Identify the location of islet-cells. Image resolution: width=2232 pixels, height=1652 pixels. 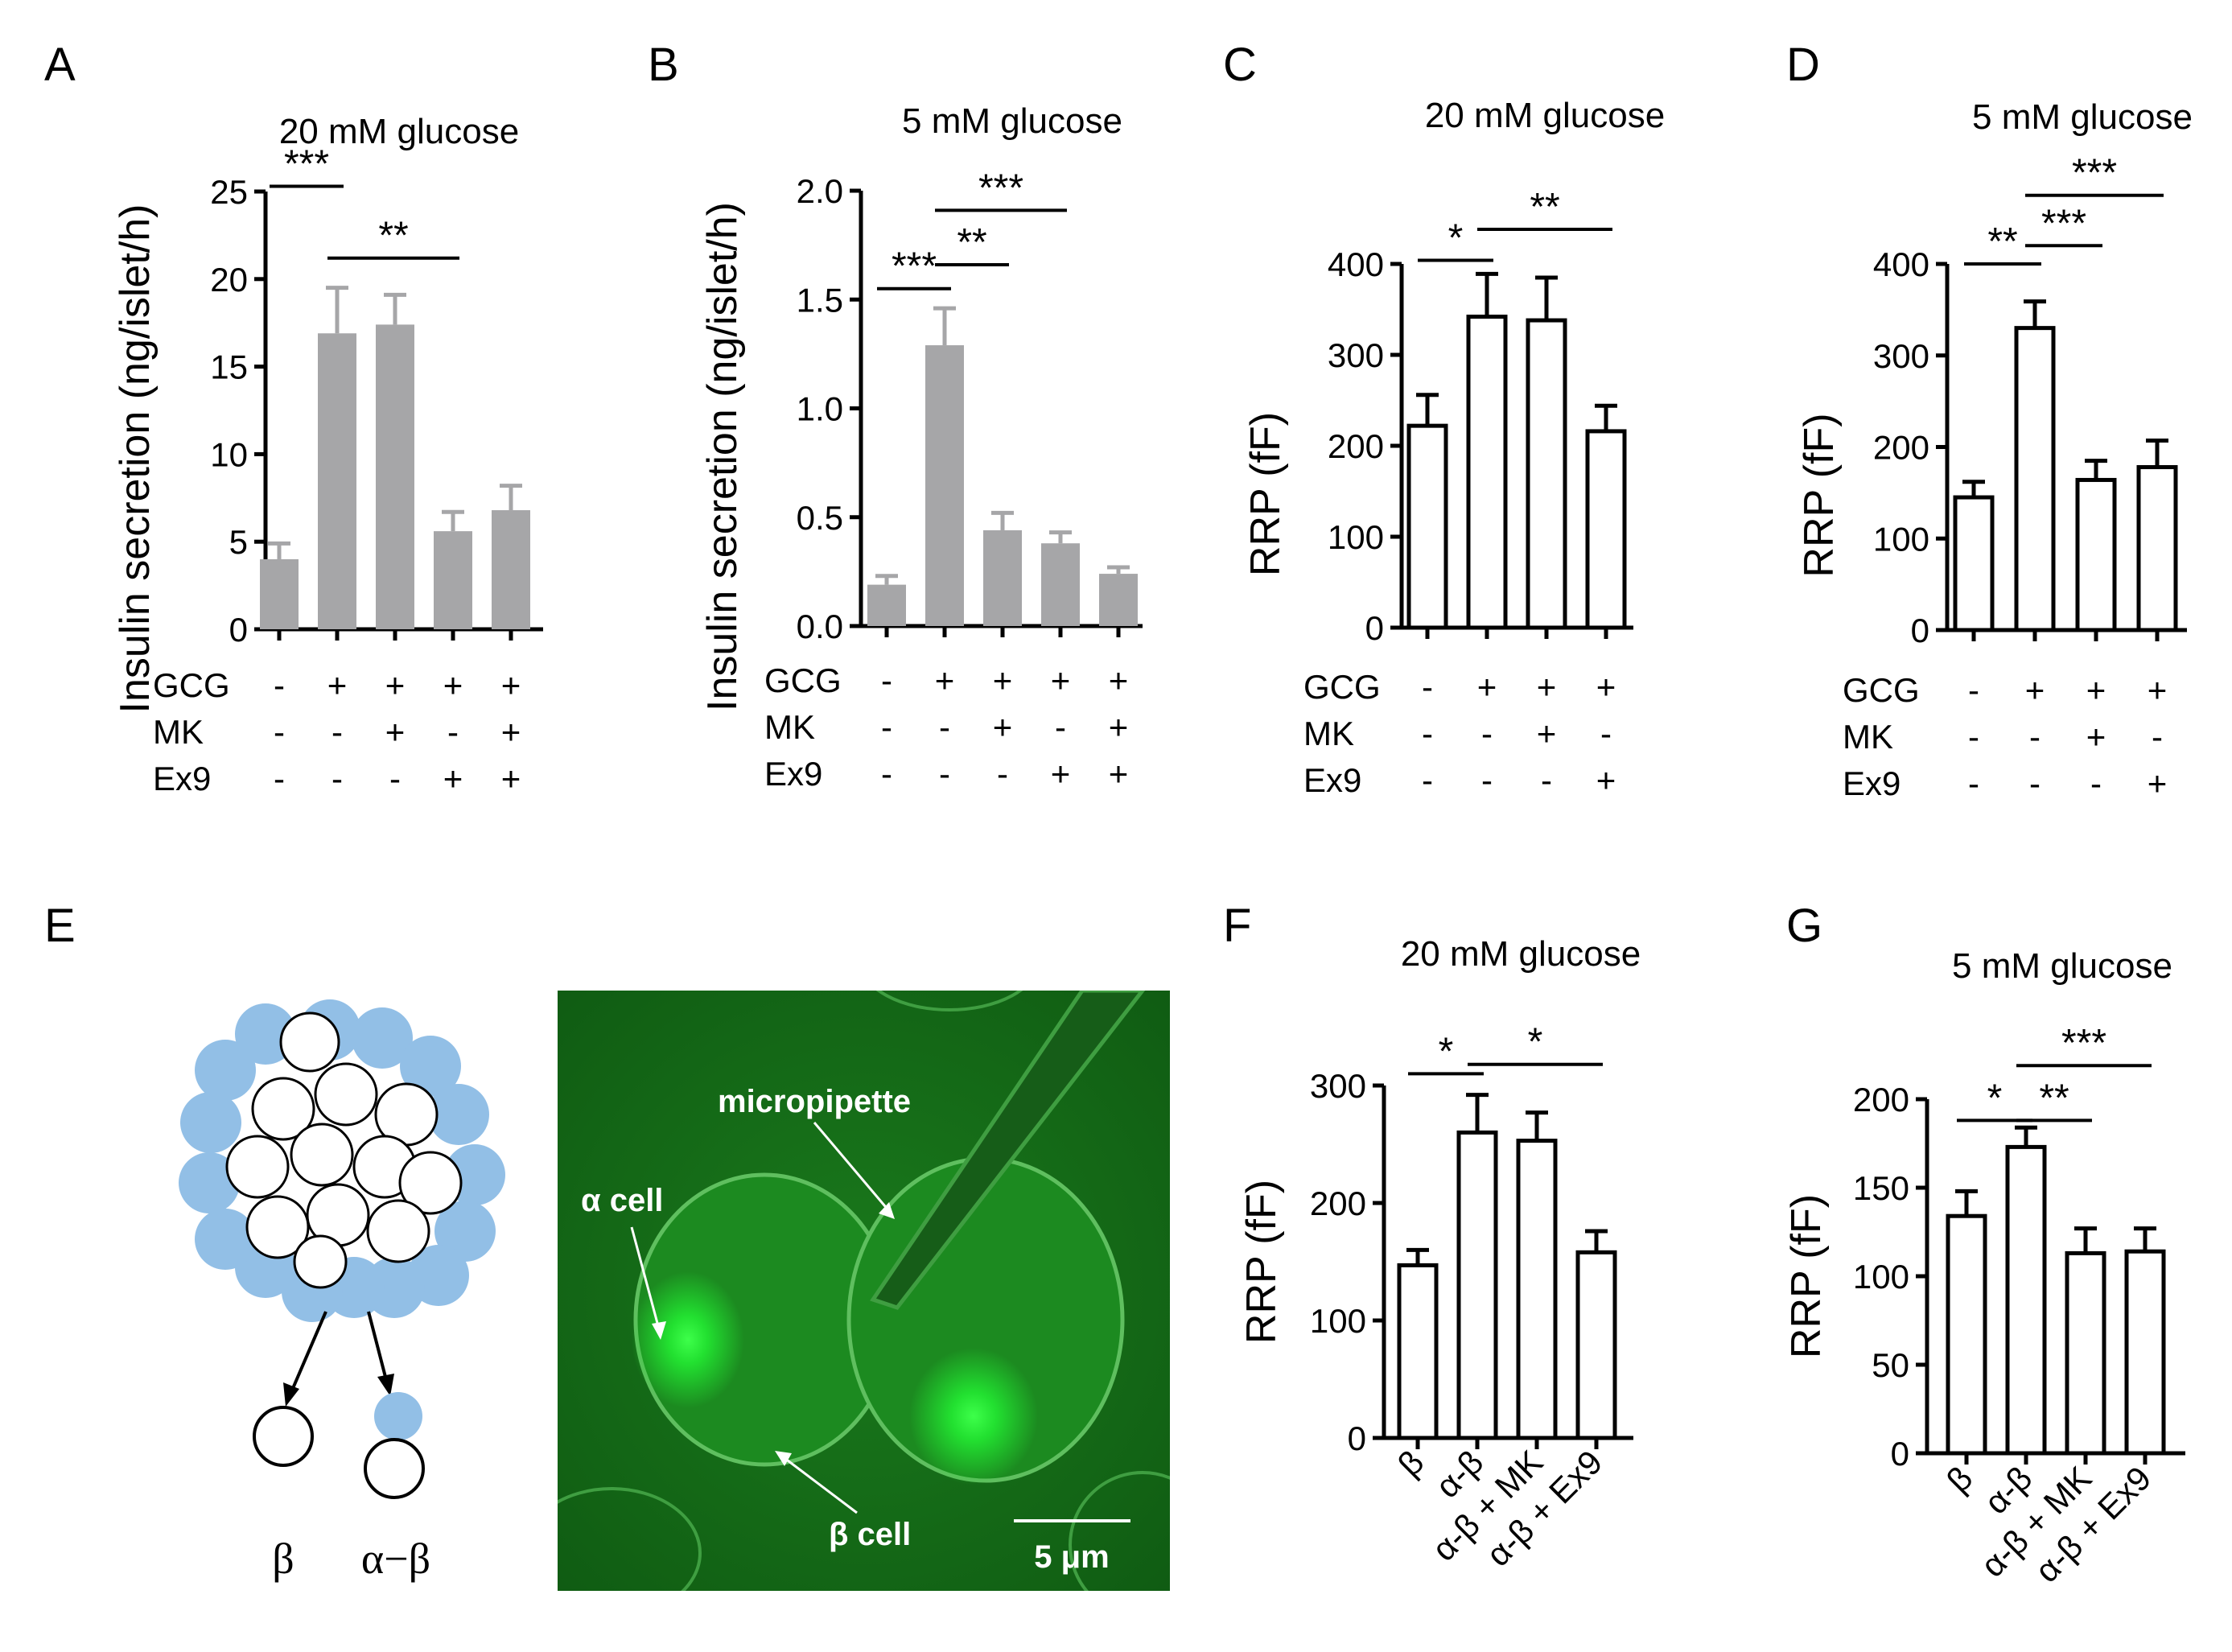
(342, 1160).